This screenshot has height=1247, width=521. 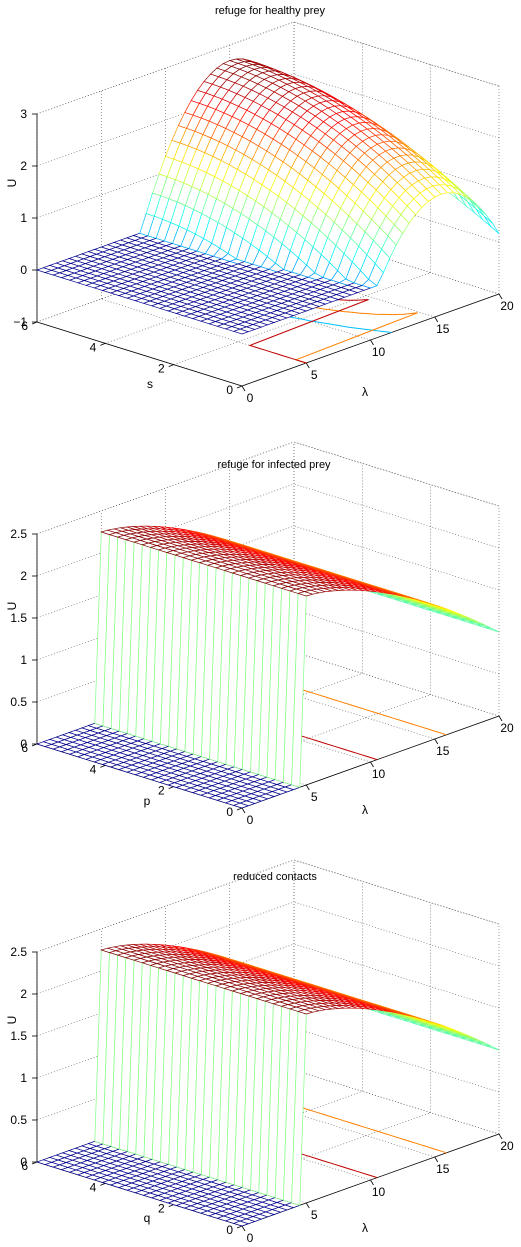 What do you see at coordinates (18, 952) in the screenshot?
I see `z-tick-label: 2.5` at bounding box center [18, 952].